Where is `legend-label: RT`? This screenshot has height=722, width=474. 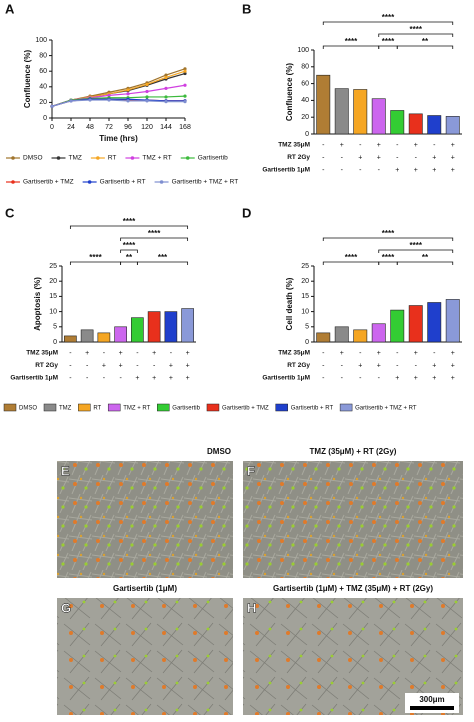
legend-label: RT is located at coordinates (97, 409).